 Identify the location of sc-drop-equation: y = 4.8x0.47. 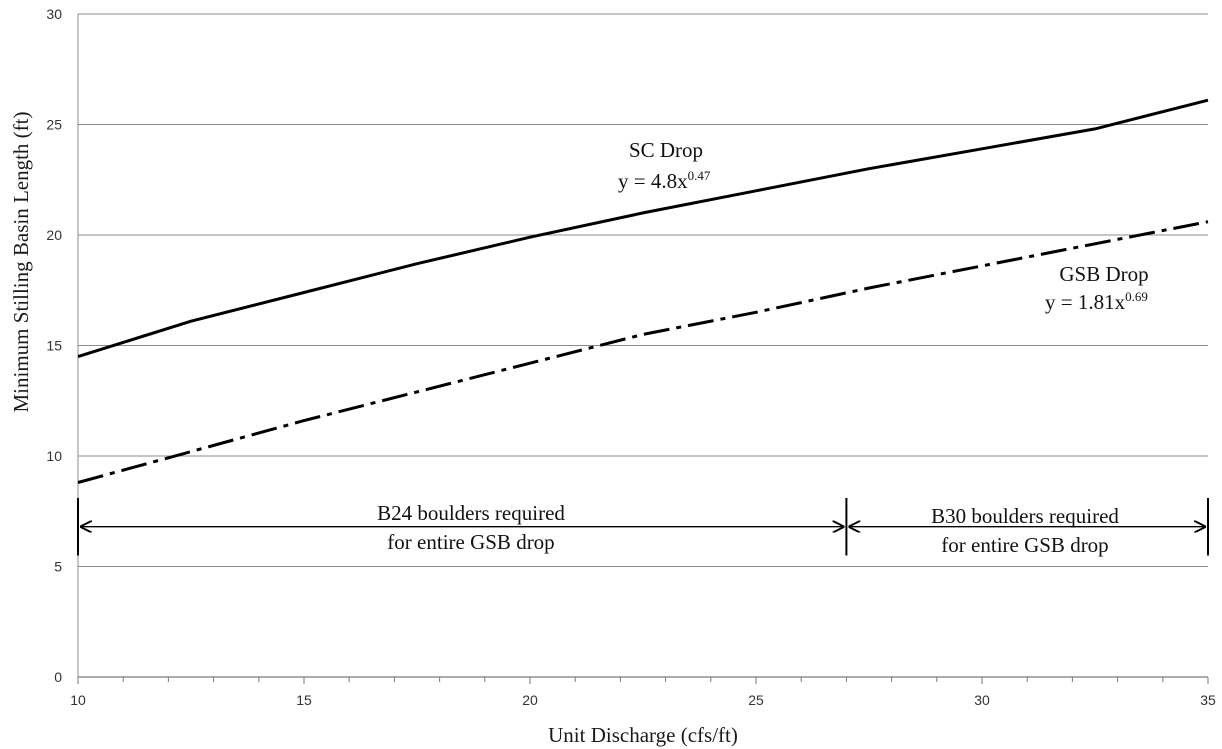
(664, 180).